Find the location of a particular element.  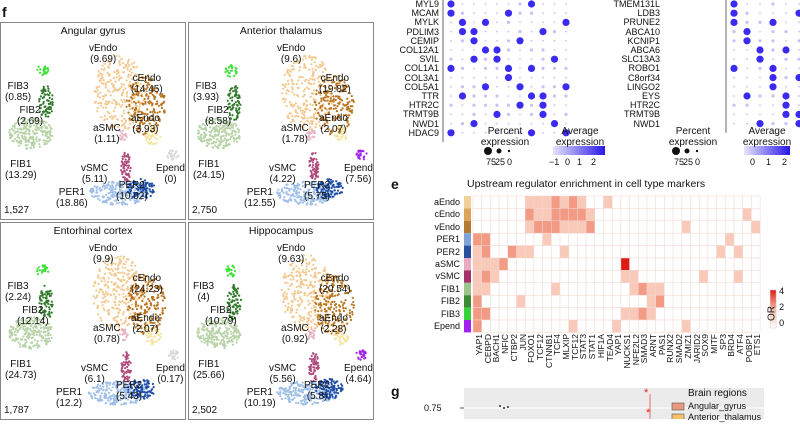

cluster-label-epend: Epend (0.17) is located at coordinates (170, 374).